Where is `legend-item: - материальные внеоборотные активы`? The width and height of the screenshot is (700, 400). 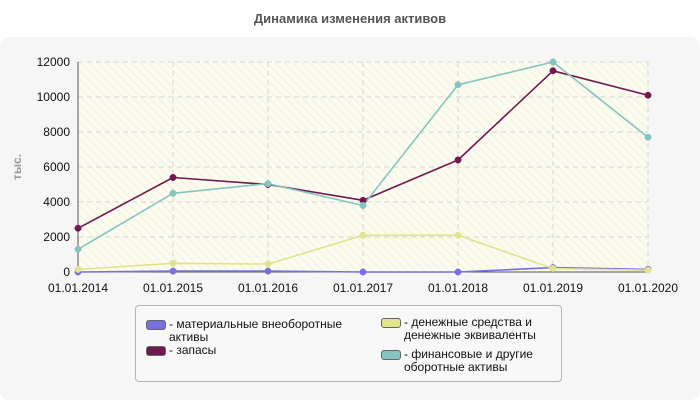 legend-item: - материальные внеоборотные активы is located at coordinates (244, 331).